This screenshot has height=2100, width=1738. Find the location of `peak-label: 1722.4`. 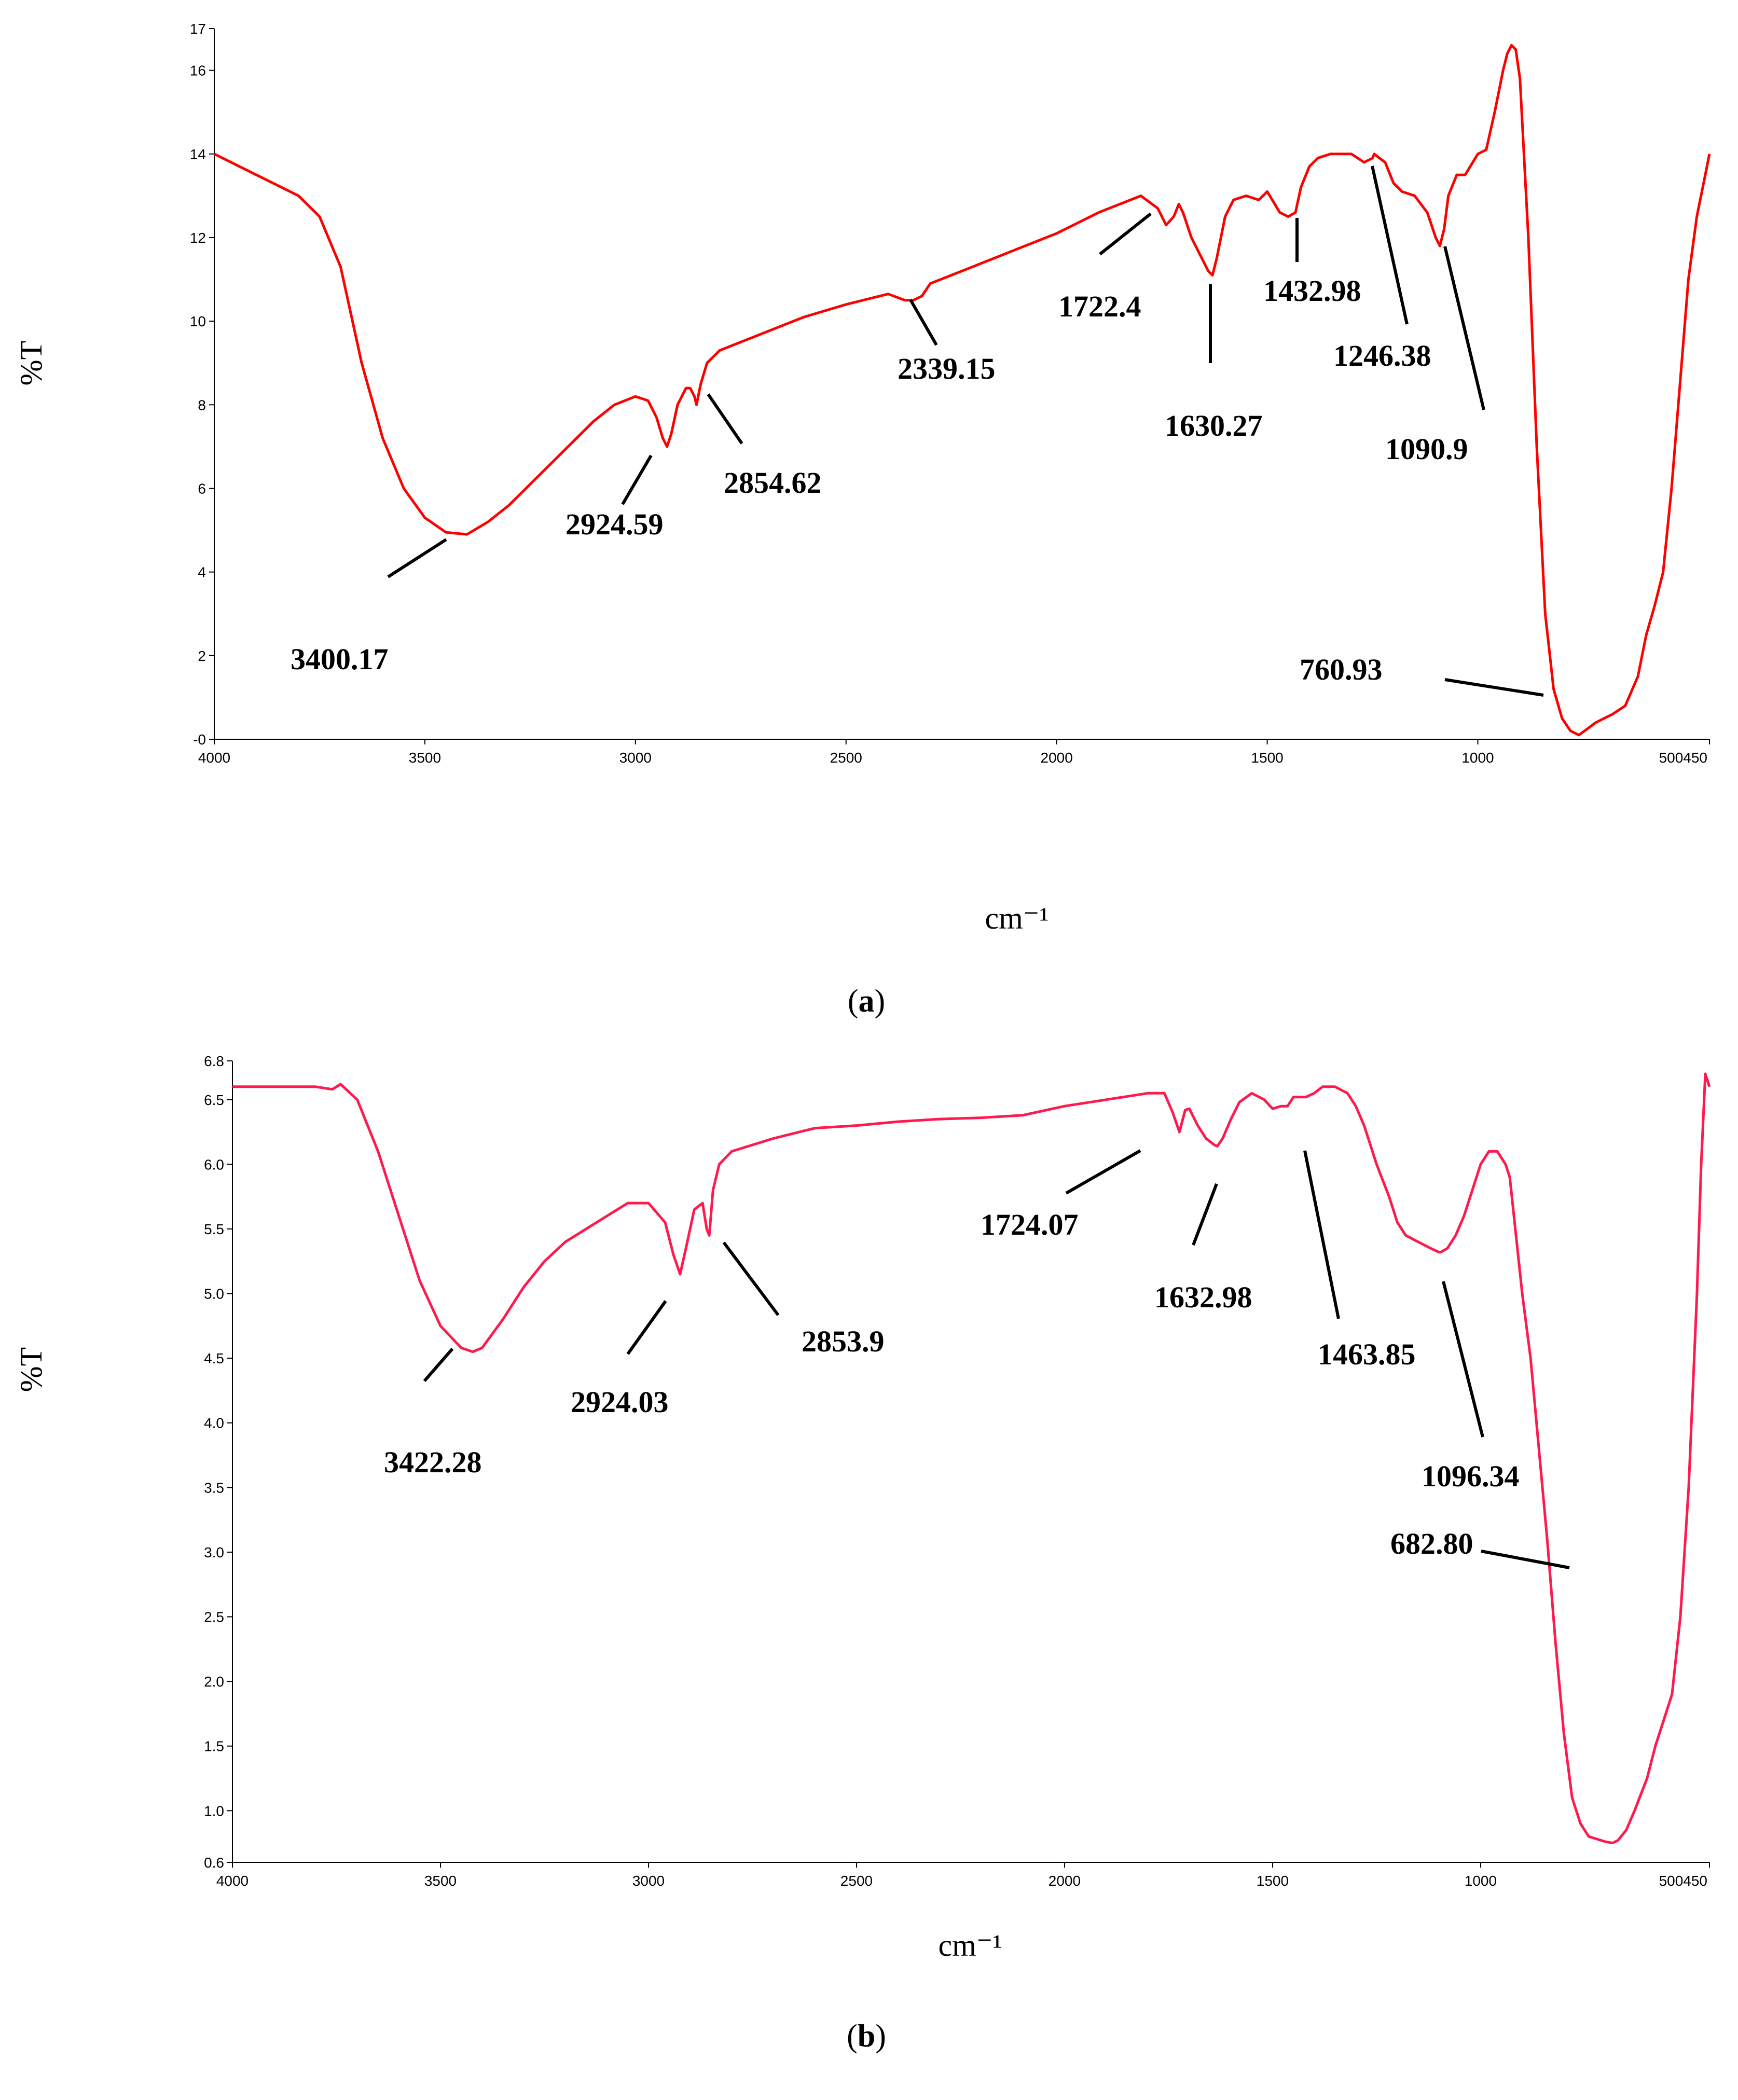

peak-label: 1722.4 is located at coordinates (1100, 306).